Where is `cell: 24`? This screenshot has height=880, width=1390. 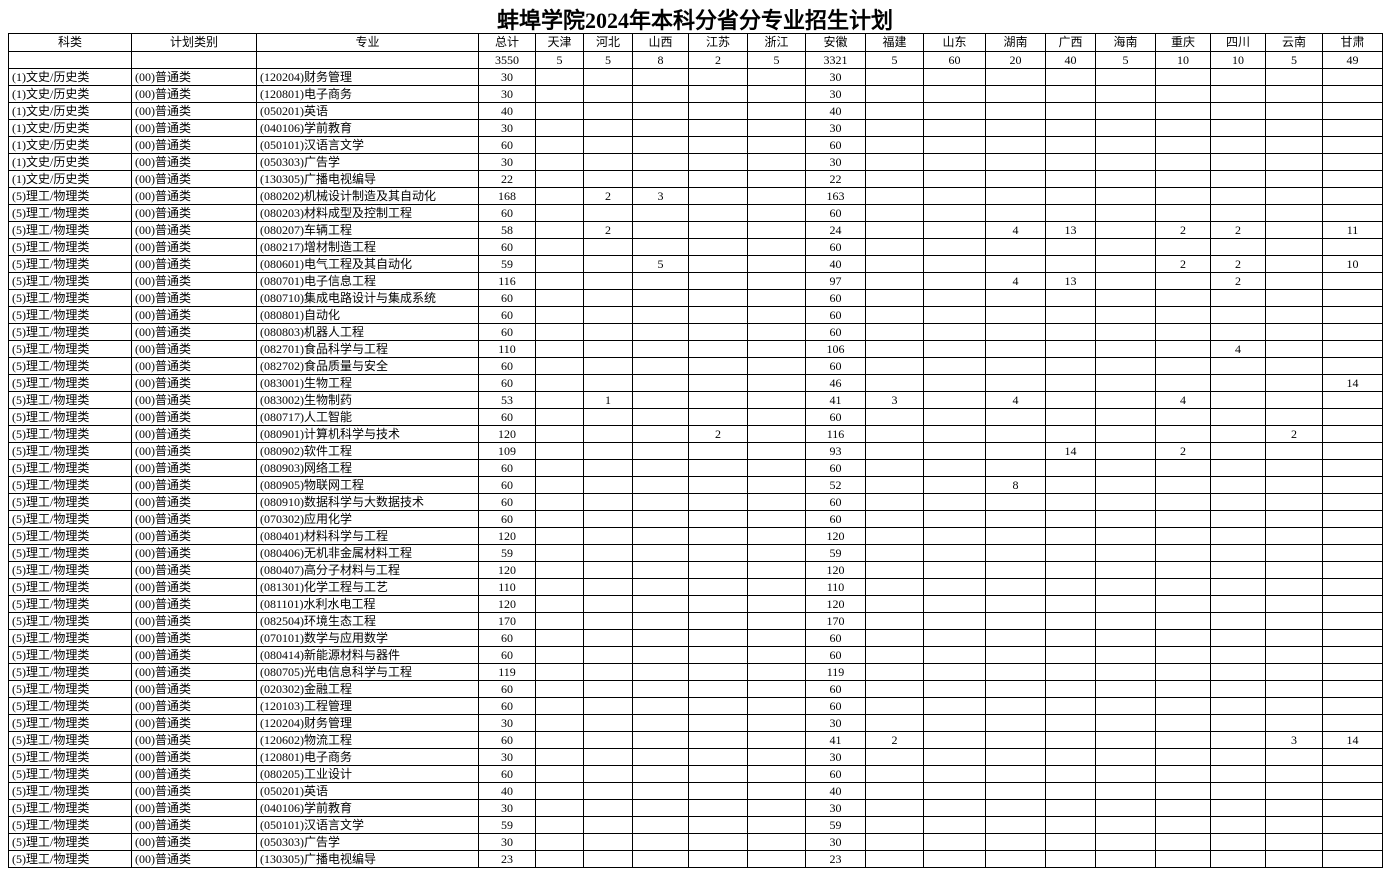 cell: 24 is located at coordinates (835, 230).